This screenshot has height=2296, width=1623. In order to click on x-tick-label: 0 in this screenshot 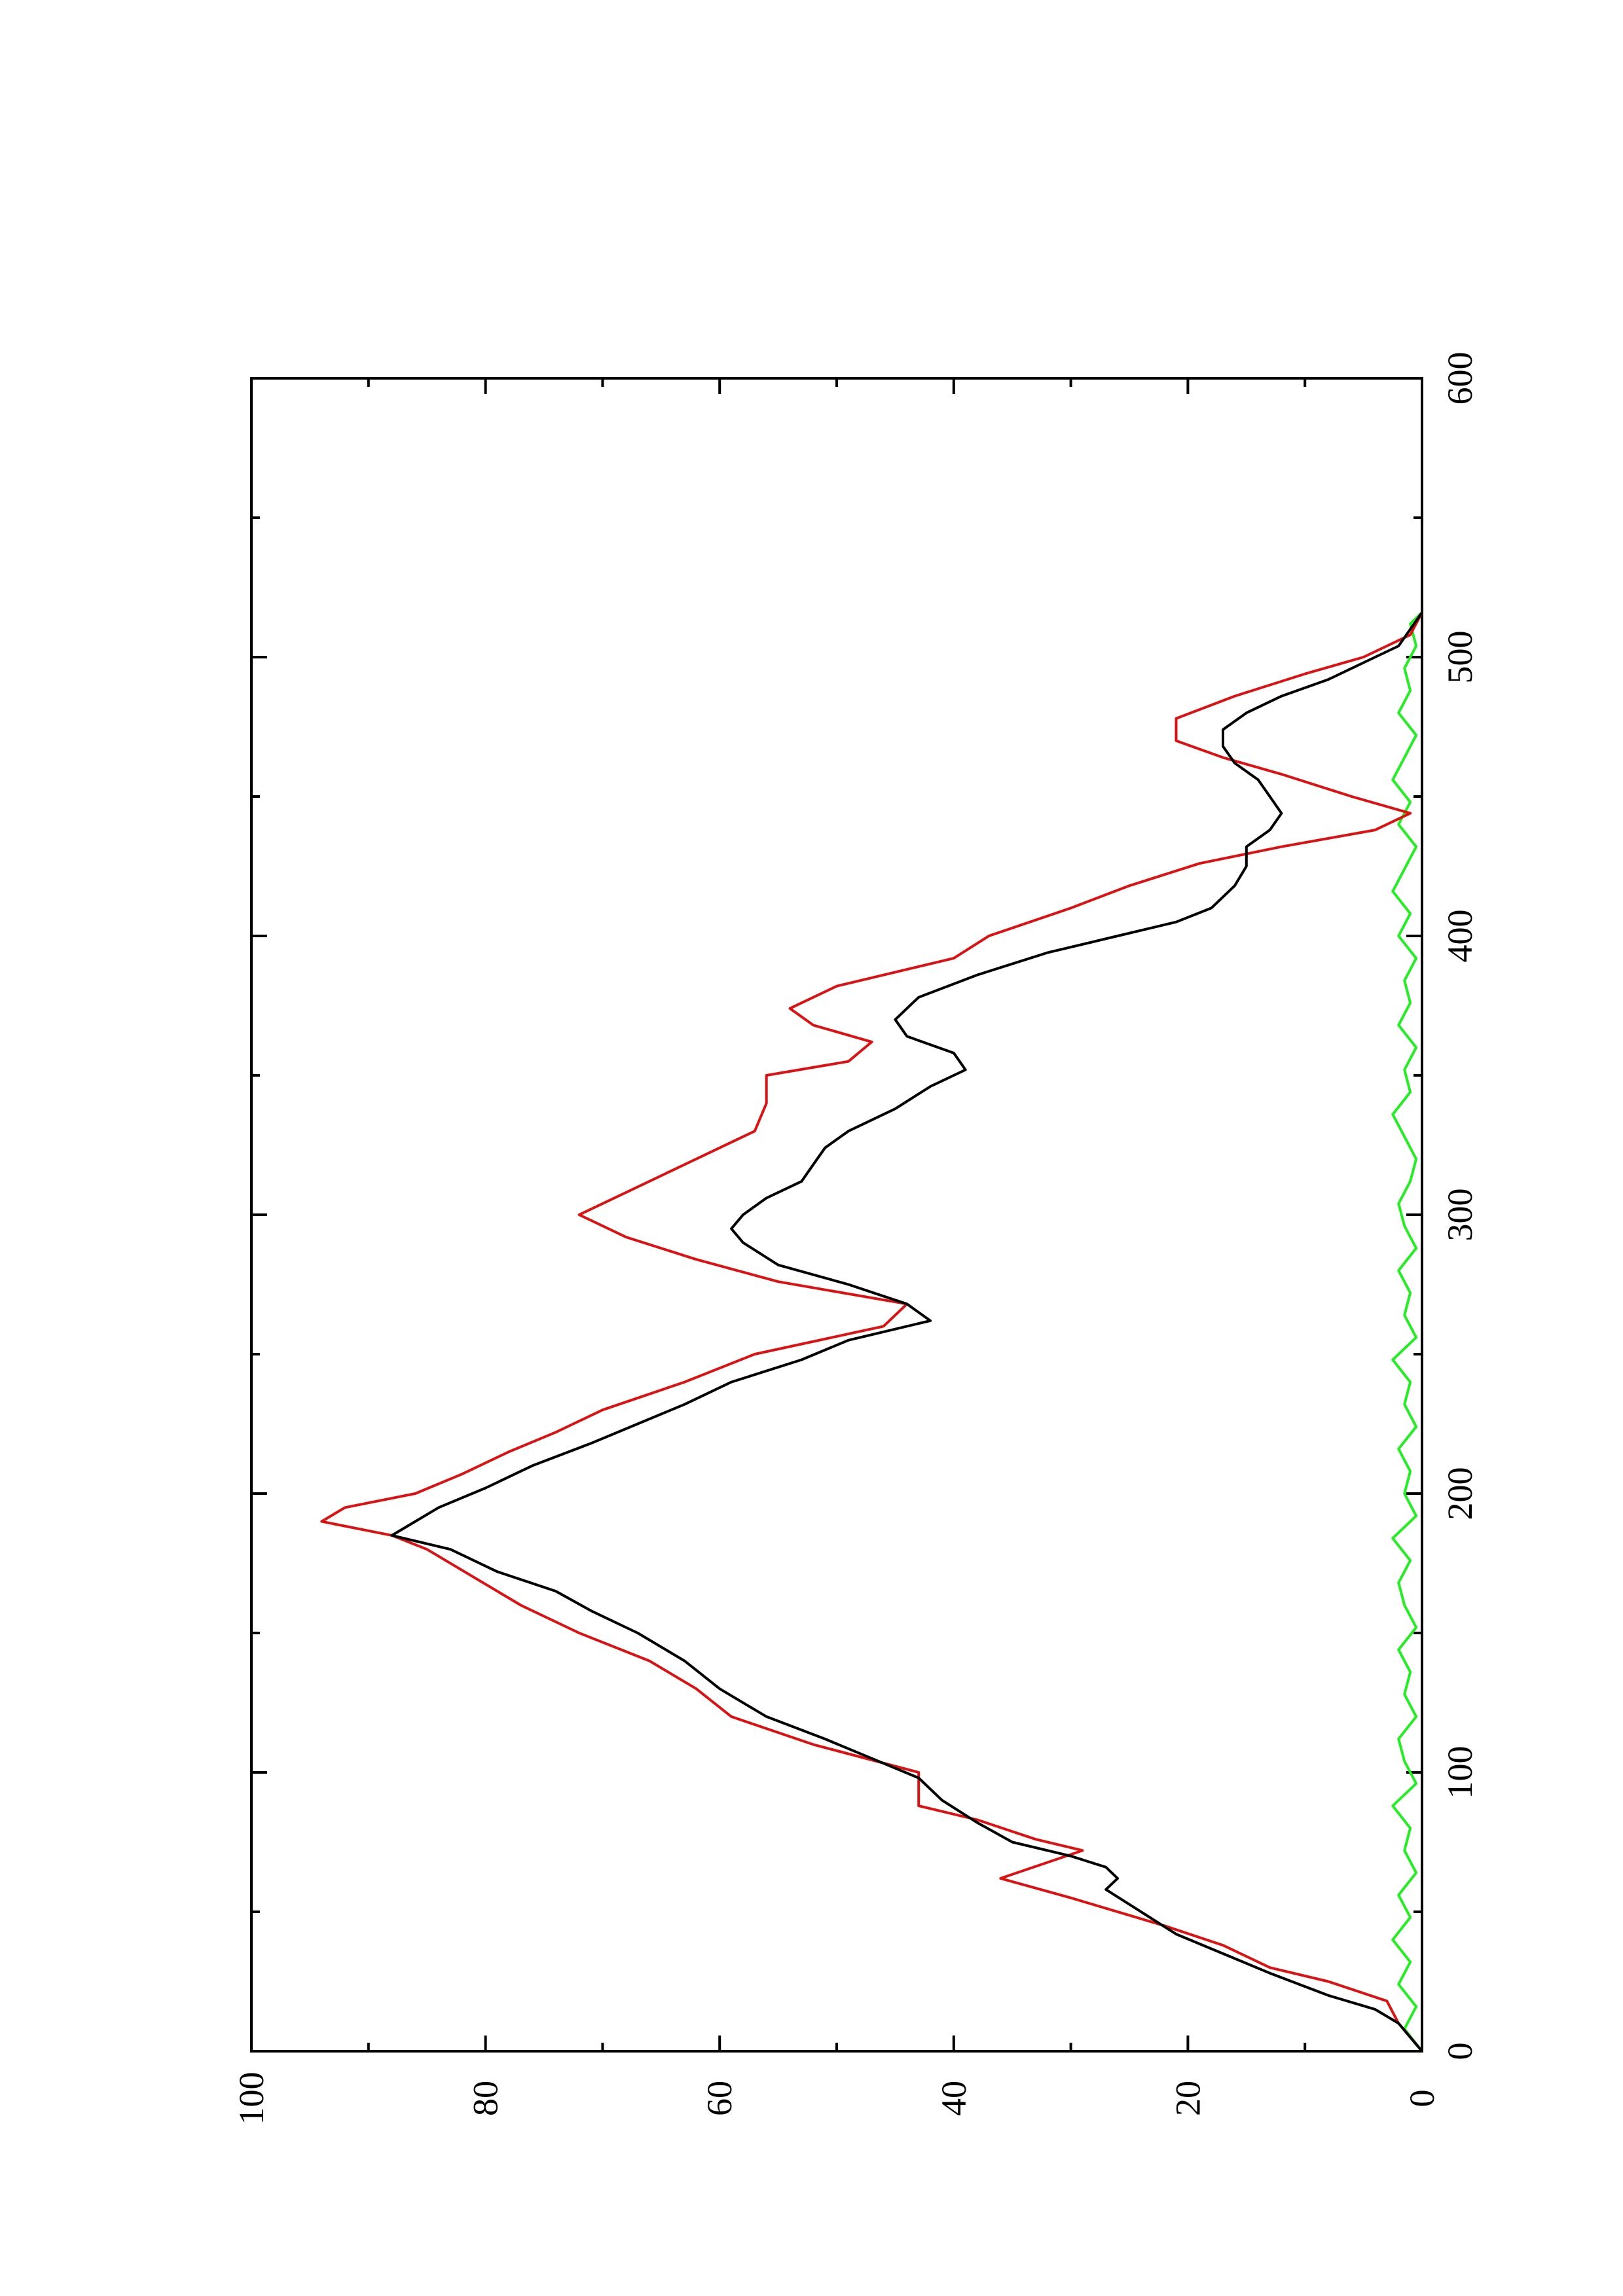, I will do `click(1460, 2051)`.